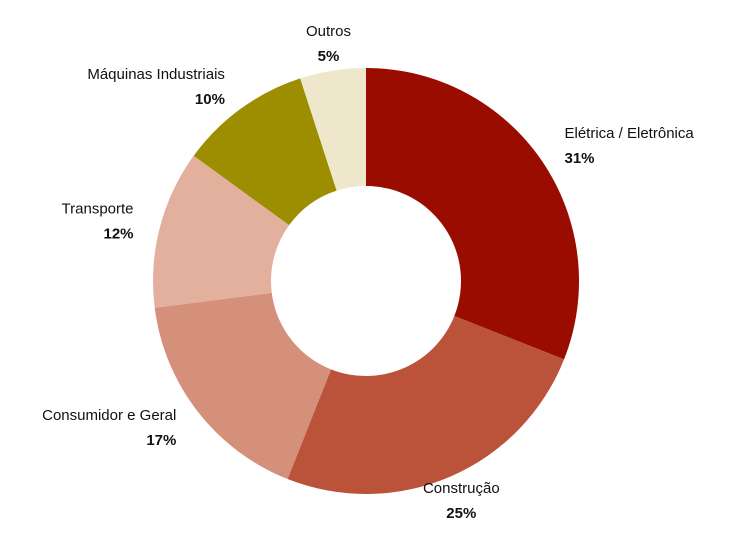 The image size is (743, 545). I want to click on slice-value: 5%, so click(329, 56).